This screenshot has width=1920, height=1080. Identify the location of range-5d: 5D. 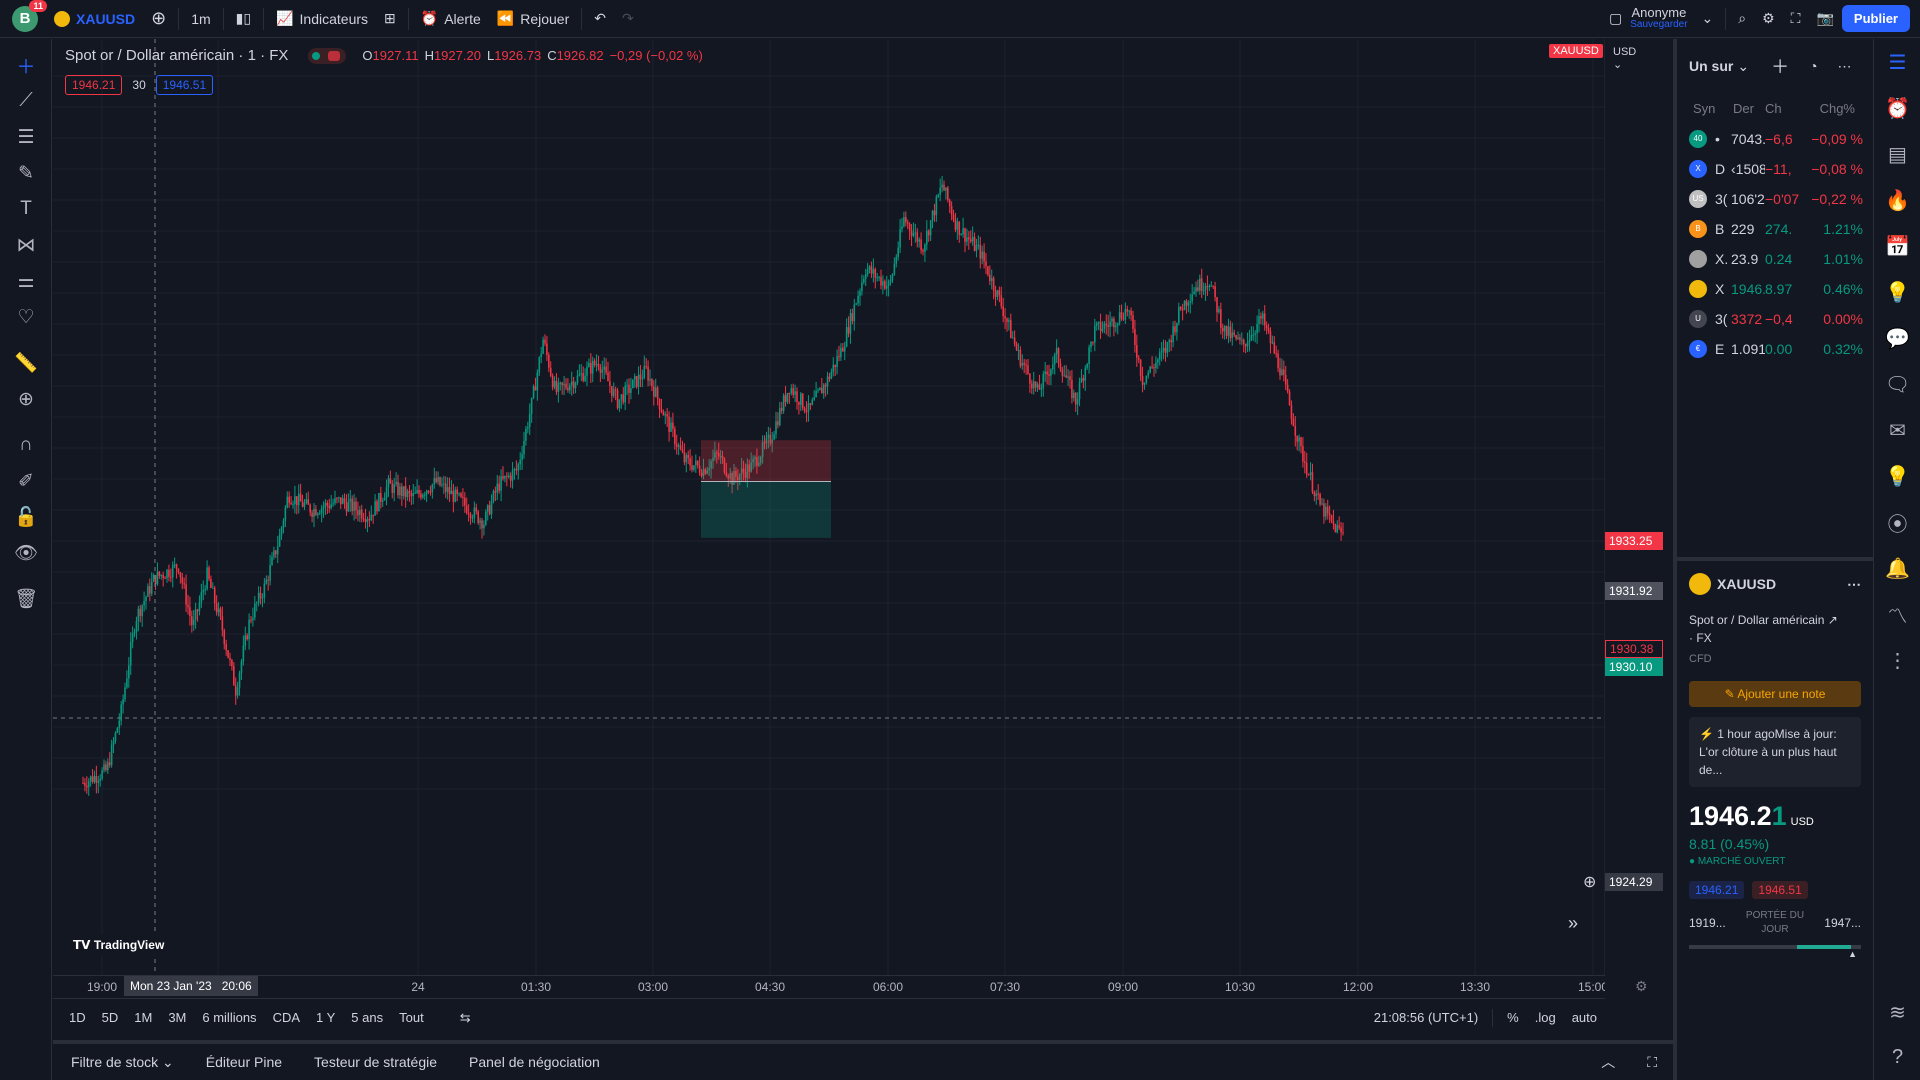
(110, 1017).